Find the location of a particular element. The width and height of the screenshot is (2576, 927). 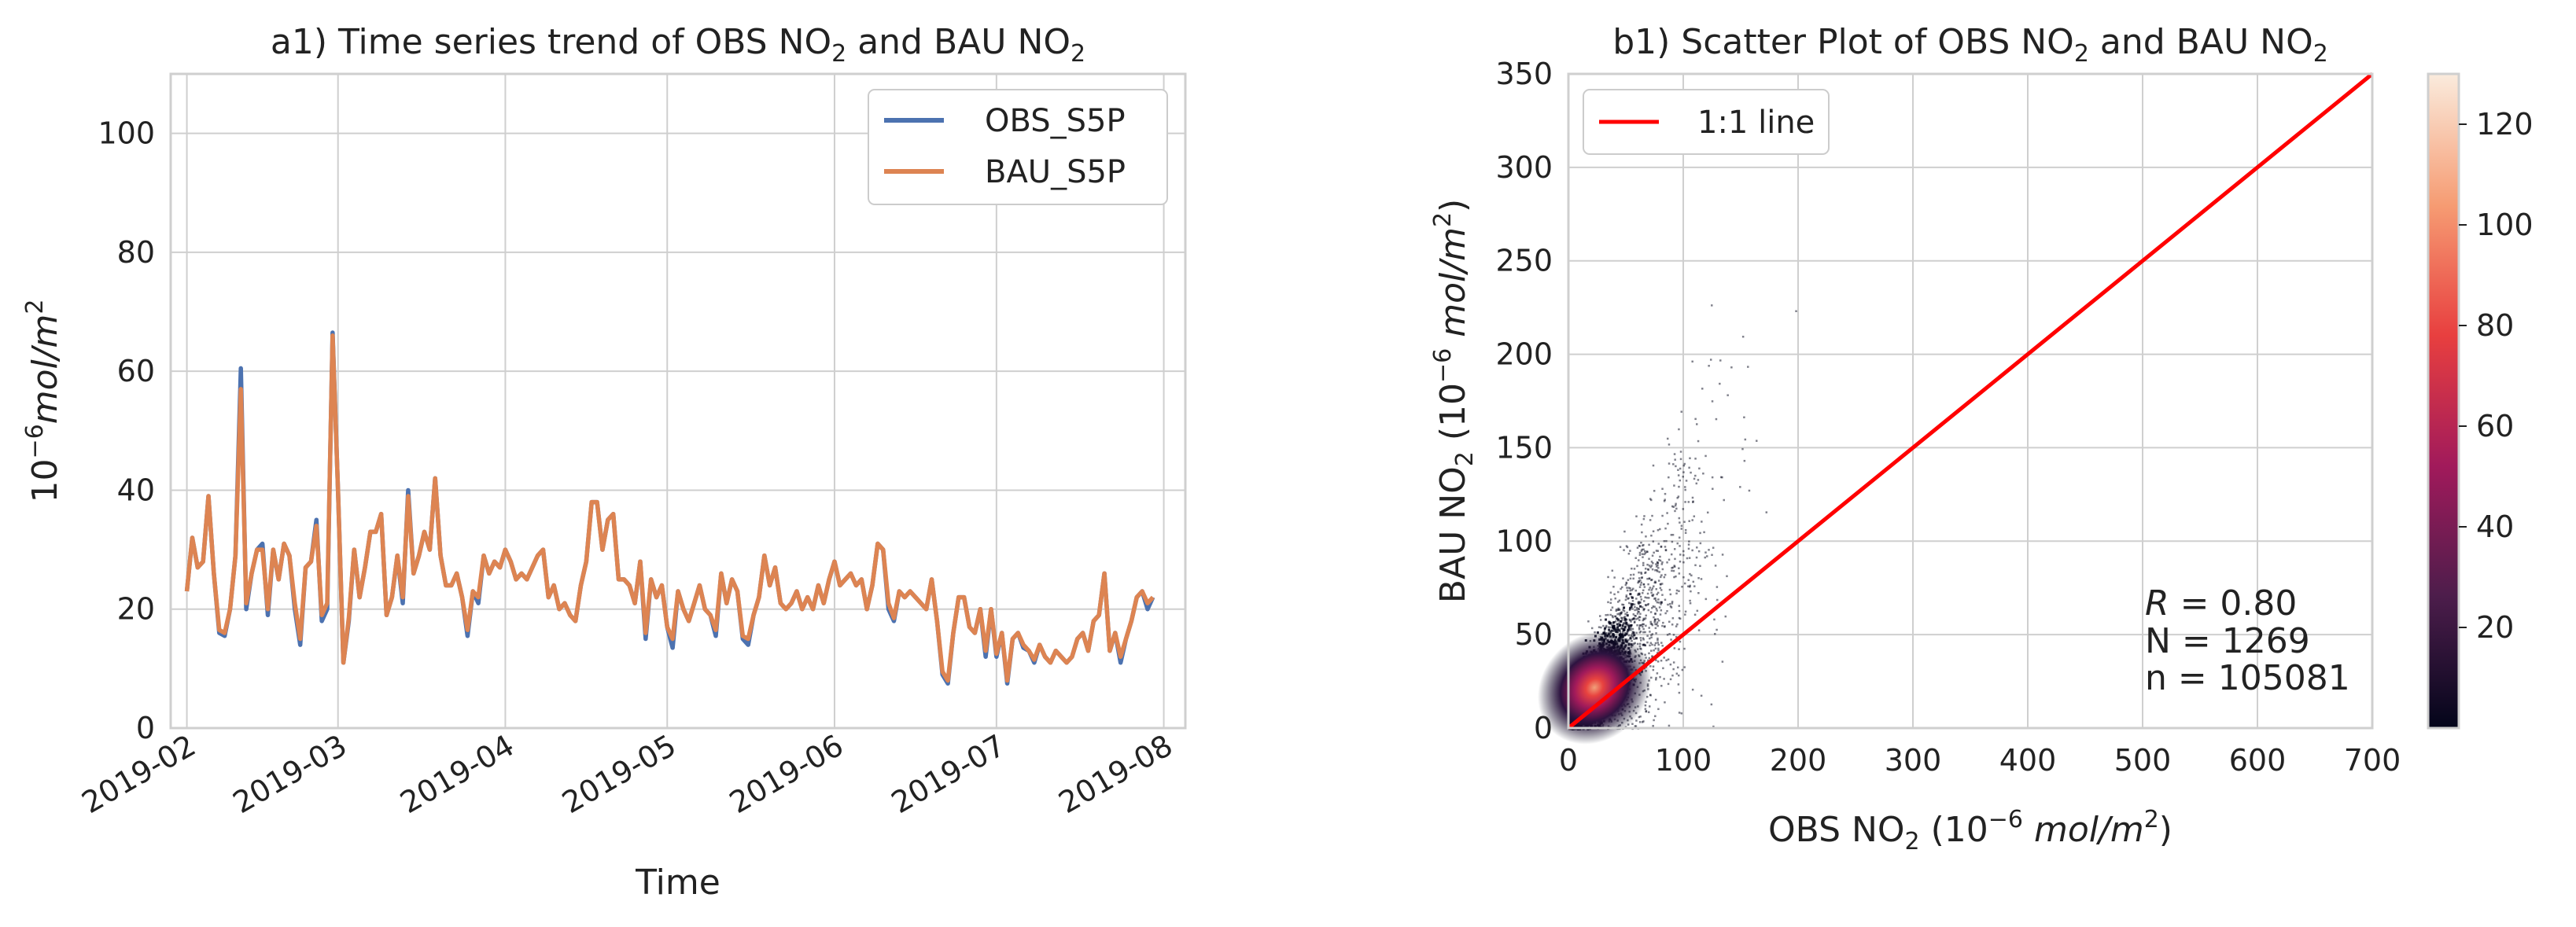

y-tick-label: 350 is located at coordinates (1524, 74).